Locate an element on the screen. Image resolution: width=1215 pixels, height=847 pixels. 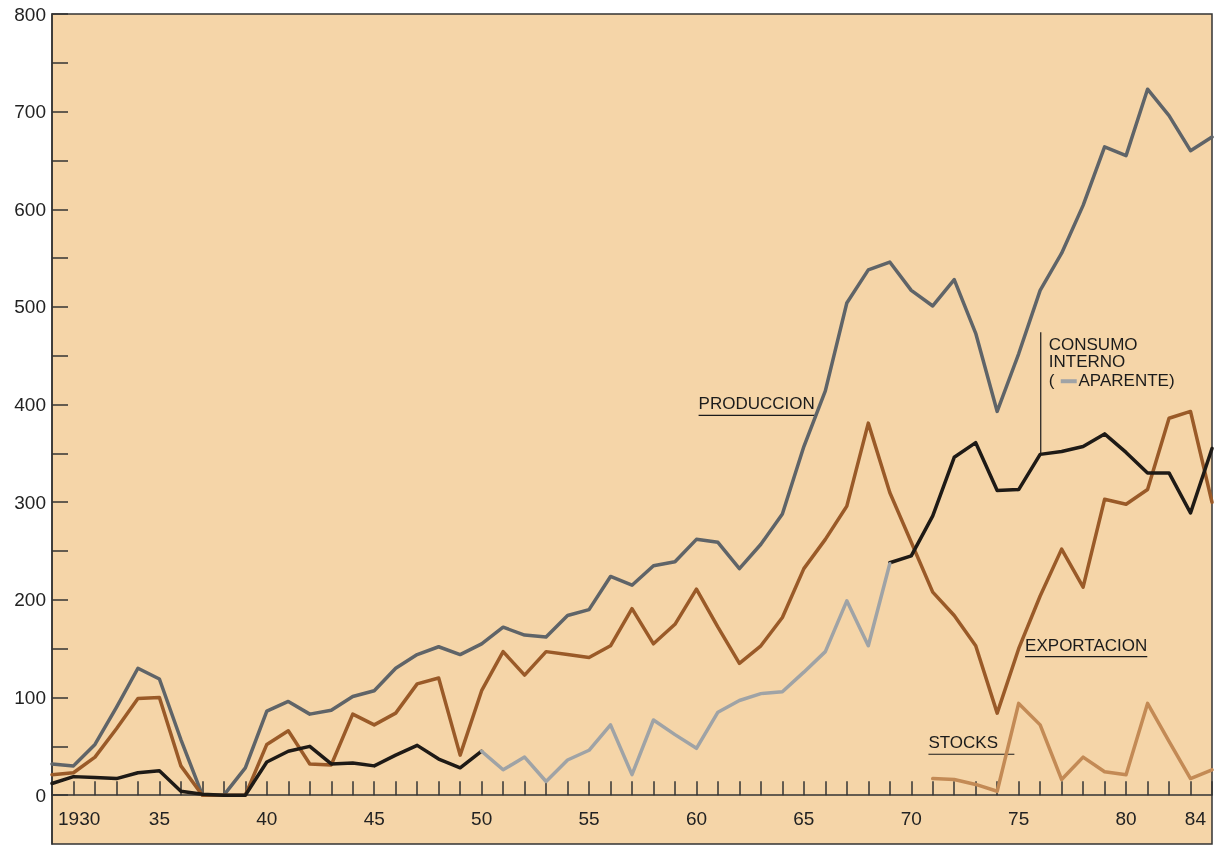
y-tick-label: 100 is located at coordinates (30, 698).